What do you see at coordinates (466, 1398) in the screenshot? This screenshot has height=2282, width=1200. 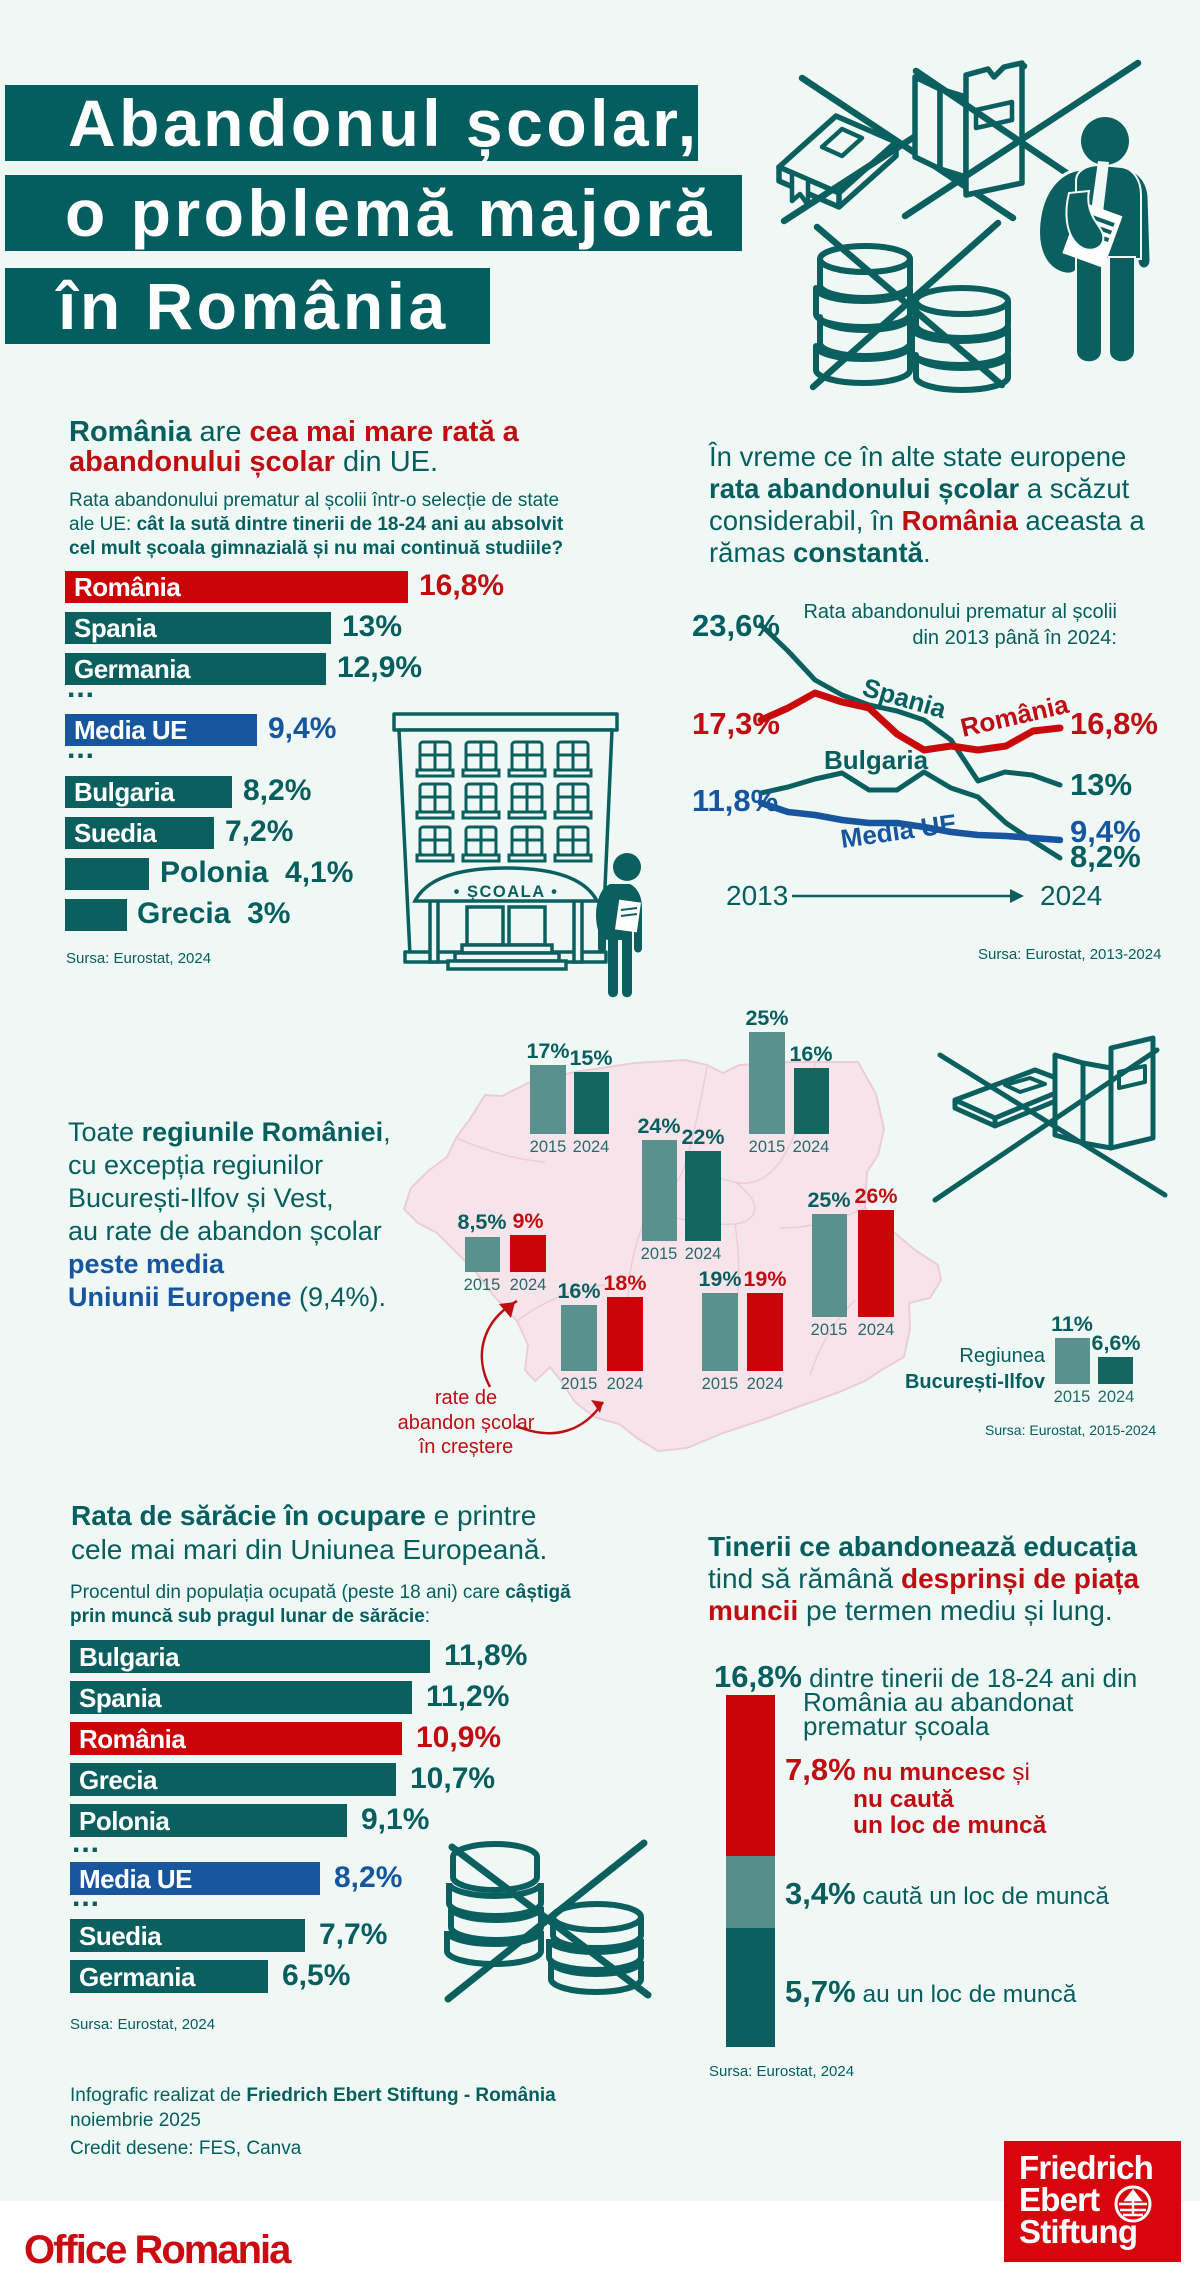 I see `svg-text: rate de` at bounding box center [466, 1398].